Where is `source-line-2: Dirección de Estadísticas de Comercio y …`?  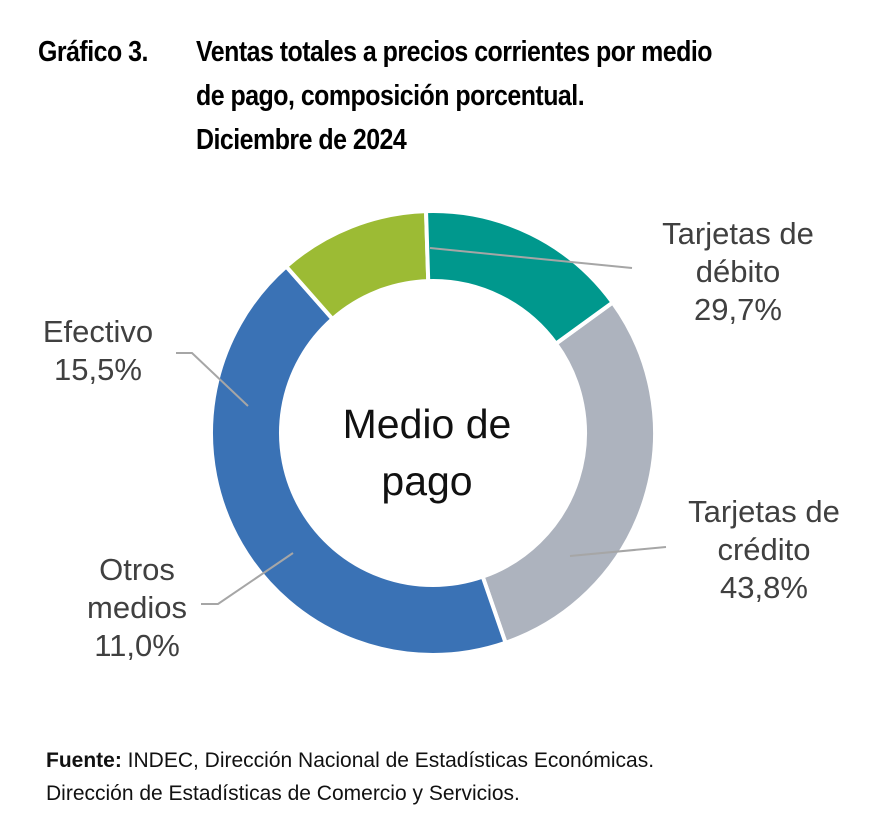
source-line-2: Dirección de Estadísticas de Comercio y … is located at coordinates (283, 793).